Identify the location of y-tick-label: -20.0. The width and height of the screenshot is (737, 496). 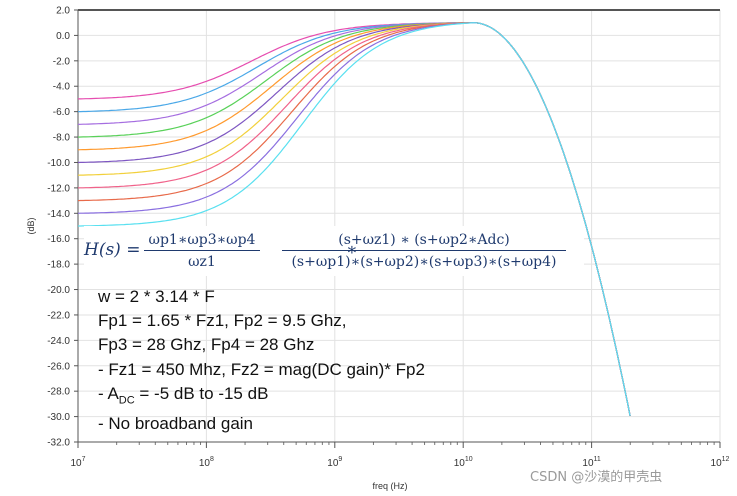
(58, 290).